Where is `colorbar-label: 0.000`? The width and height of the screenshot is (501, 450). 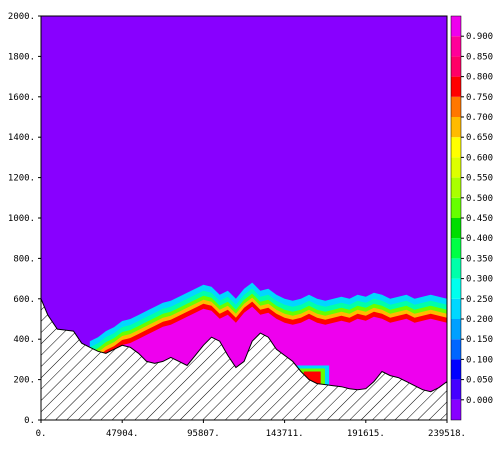
colorbar-label: 0.000 is located at coordinates (479, 401).